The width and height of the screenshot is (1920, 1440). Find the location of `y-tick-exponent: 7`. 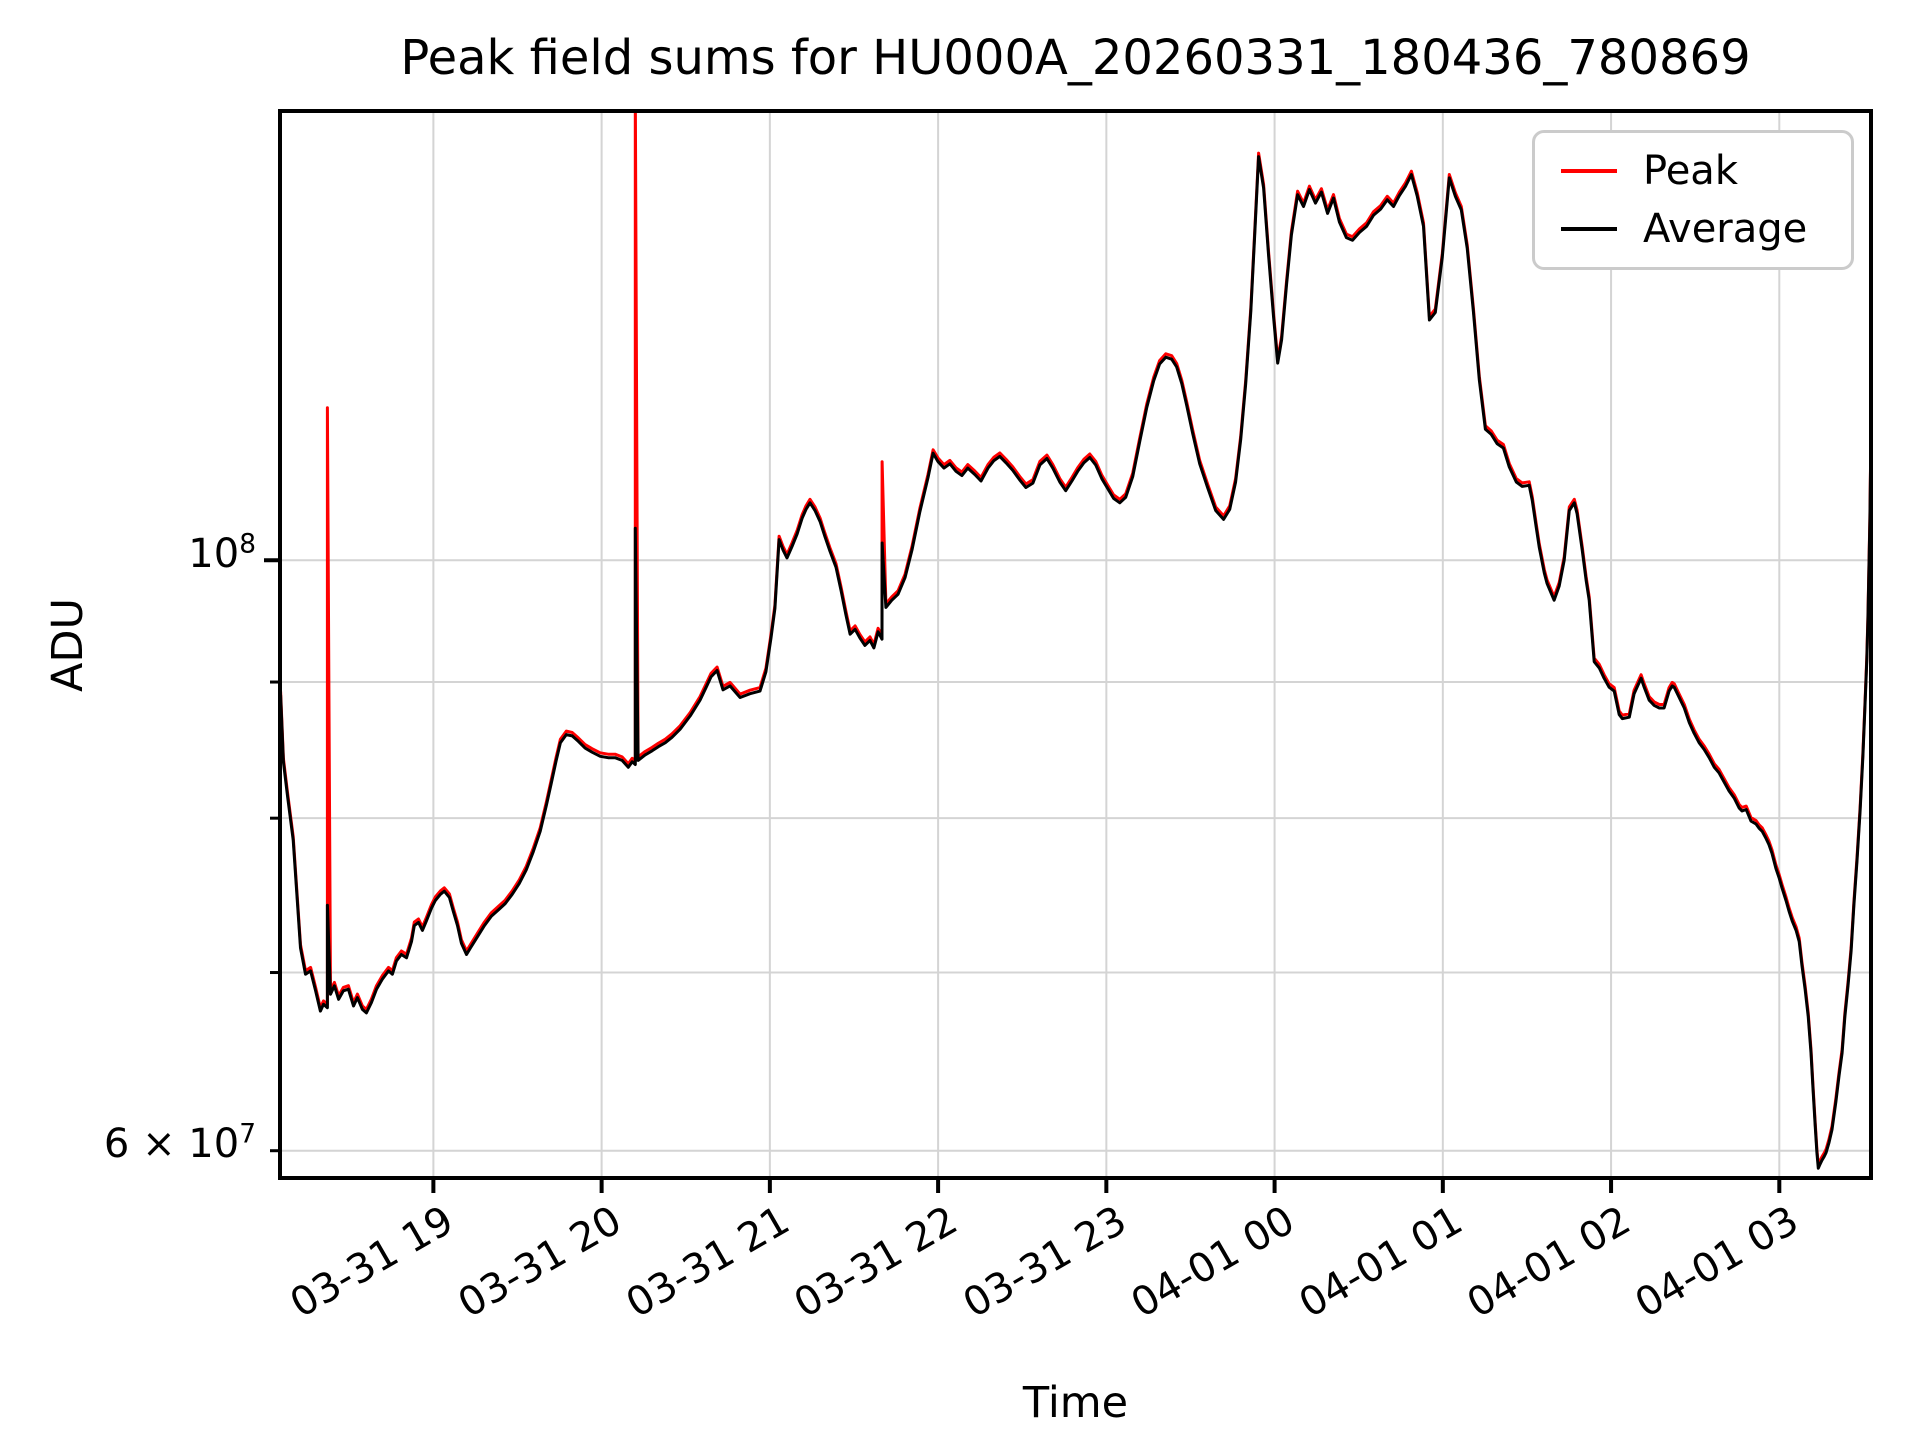

y-tick-exponent: 7 is located at coordinates (247, 1134).